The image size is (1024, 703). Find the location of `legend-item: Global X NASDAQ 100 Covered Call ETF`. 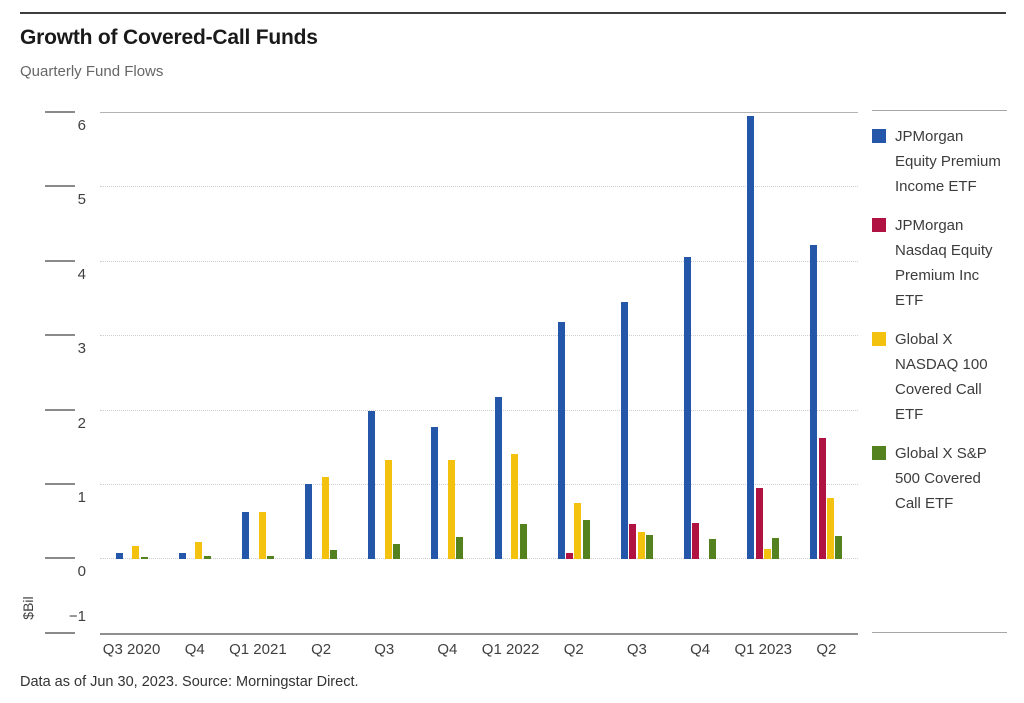

legend-item: Global X NASDAQ 100 Covered Call ETF is located at coordinates (939, 377).